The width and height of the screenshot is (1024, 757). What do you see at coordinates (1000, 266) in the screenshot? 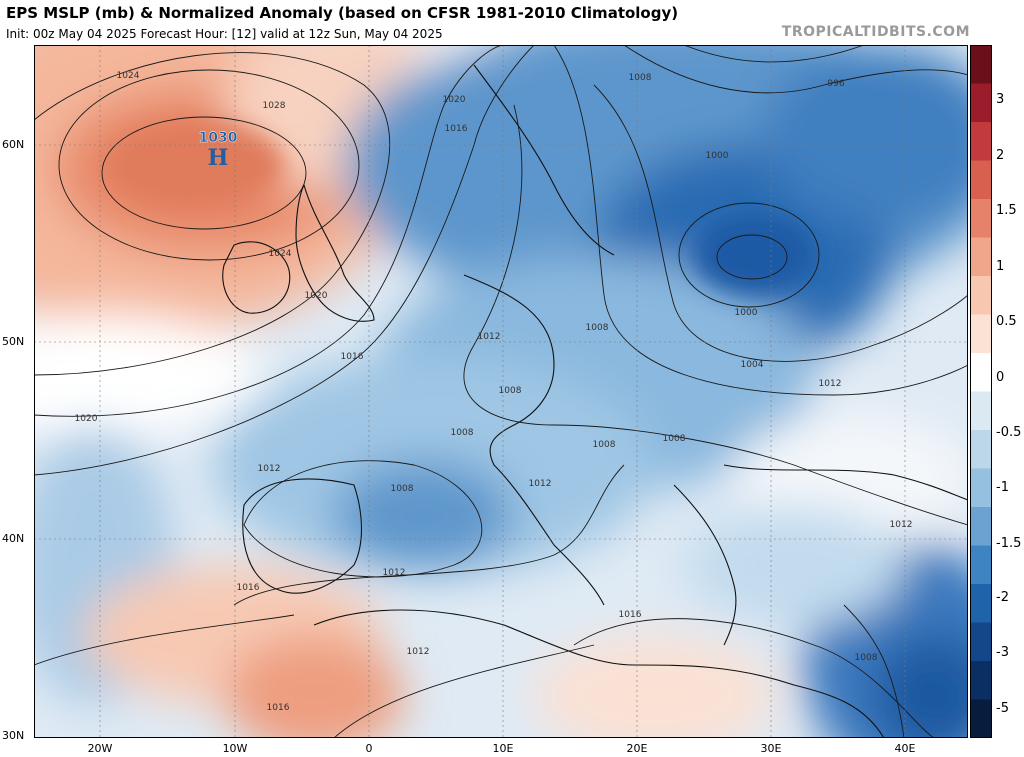
I see `colorbar-label: 1` at bounding box center [1000, 266].